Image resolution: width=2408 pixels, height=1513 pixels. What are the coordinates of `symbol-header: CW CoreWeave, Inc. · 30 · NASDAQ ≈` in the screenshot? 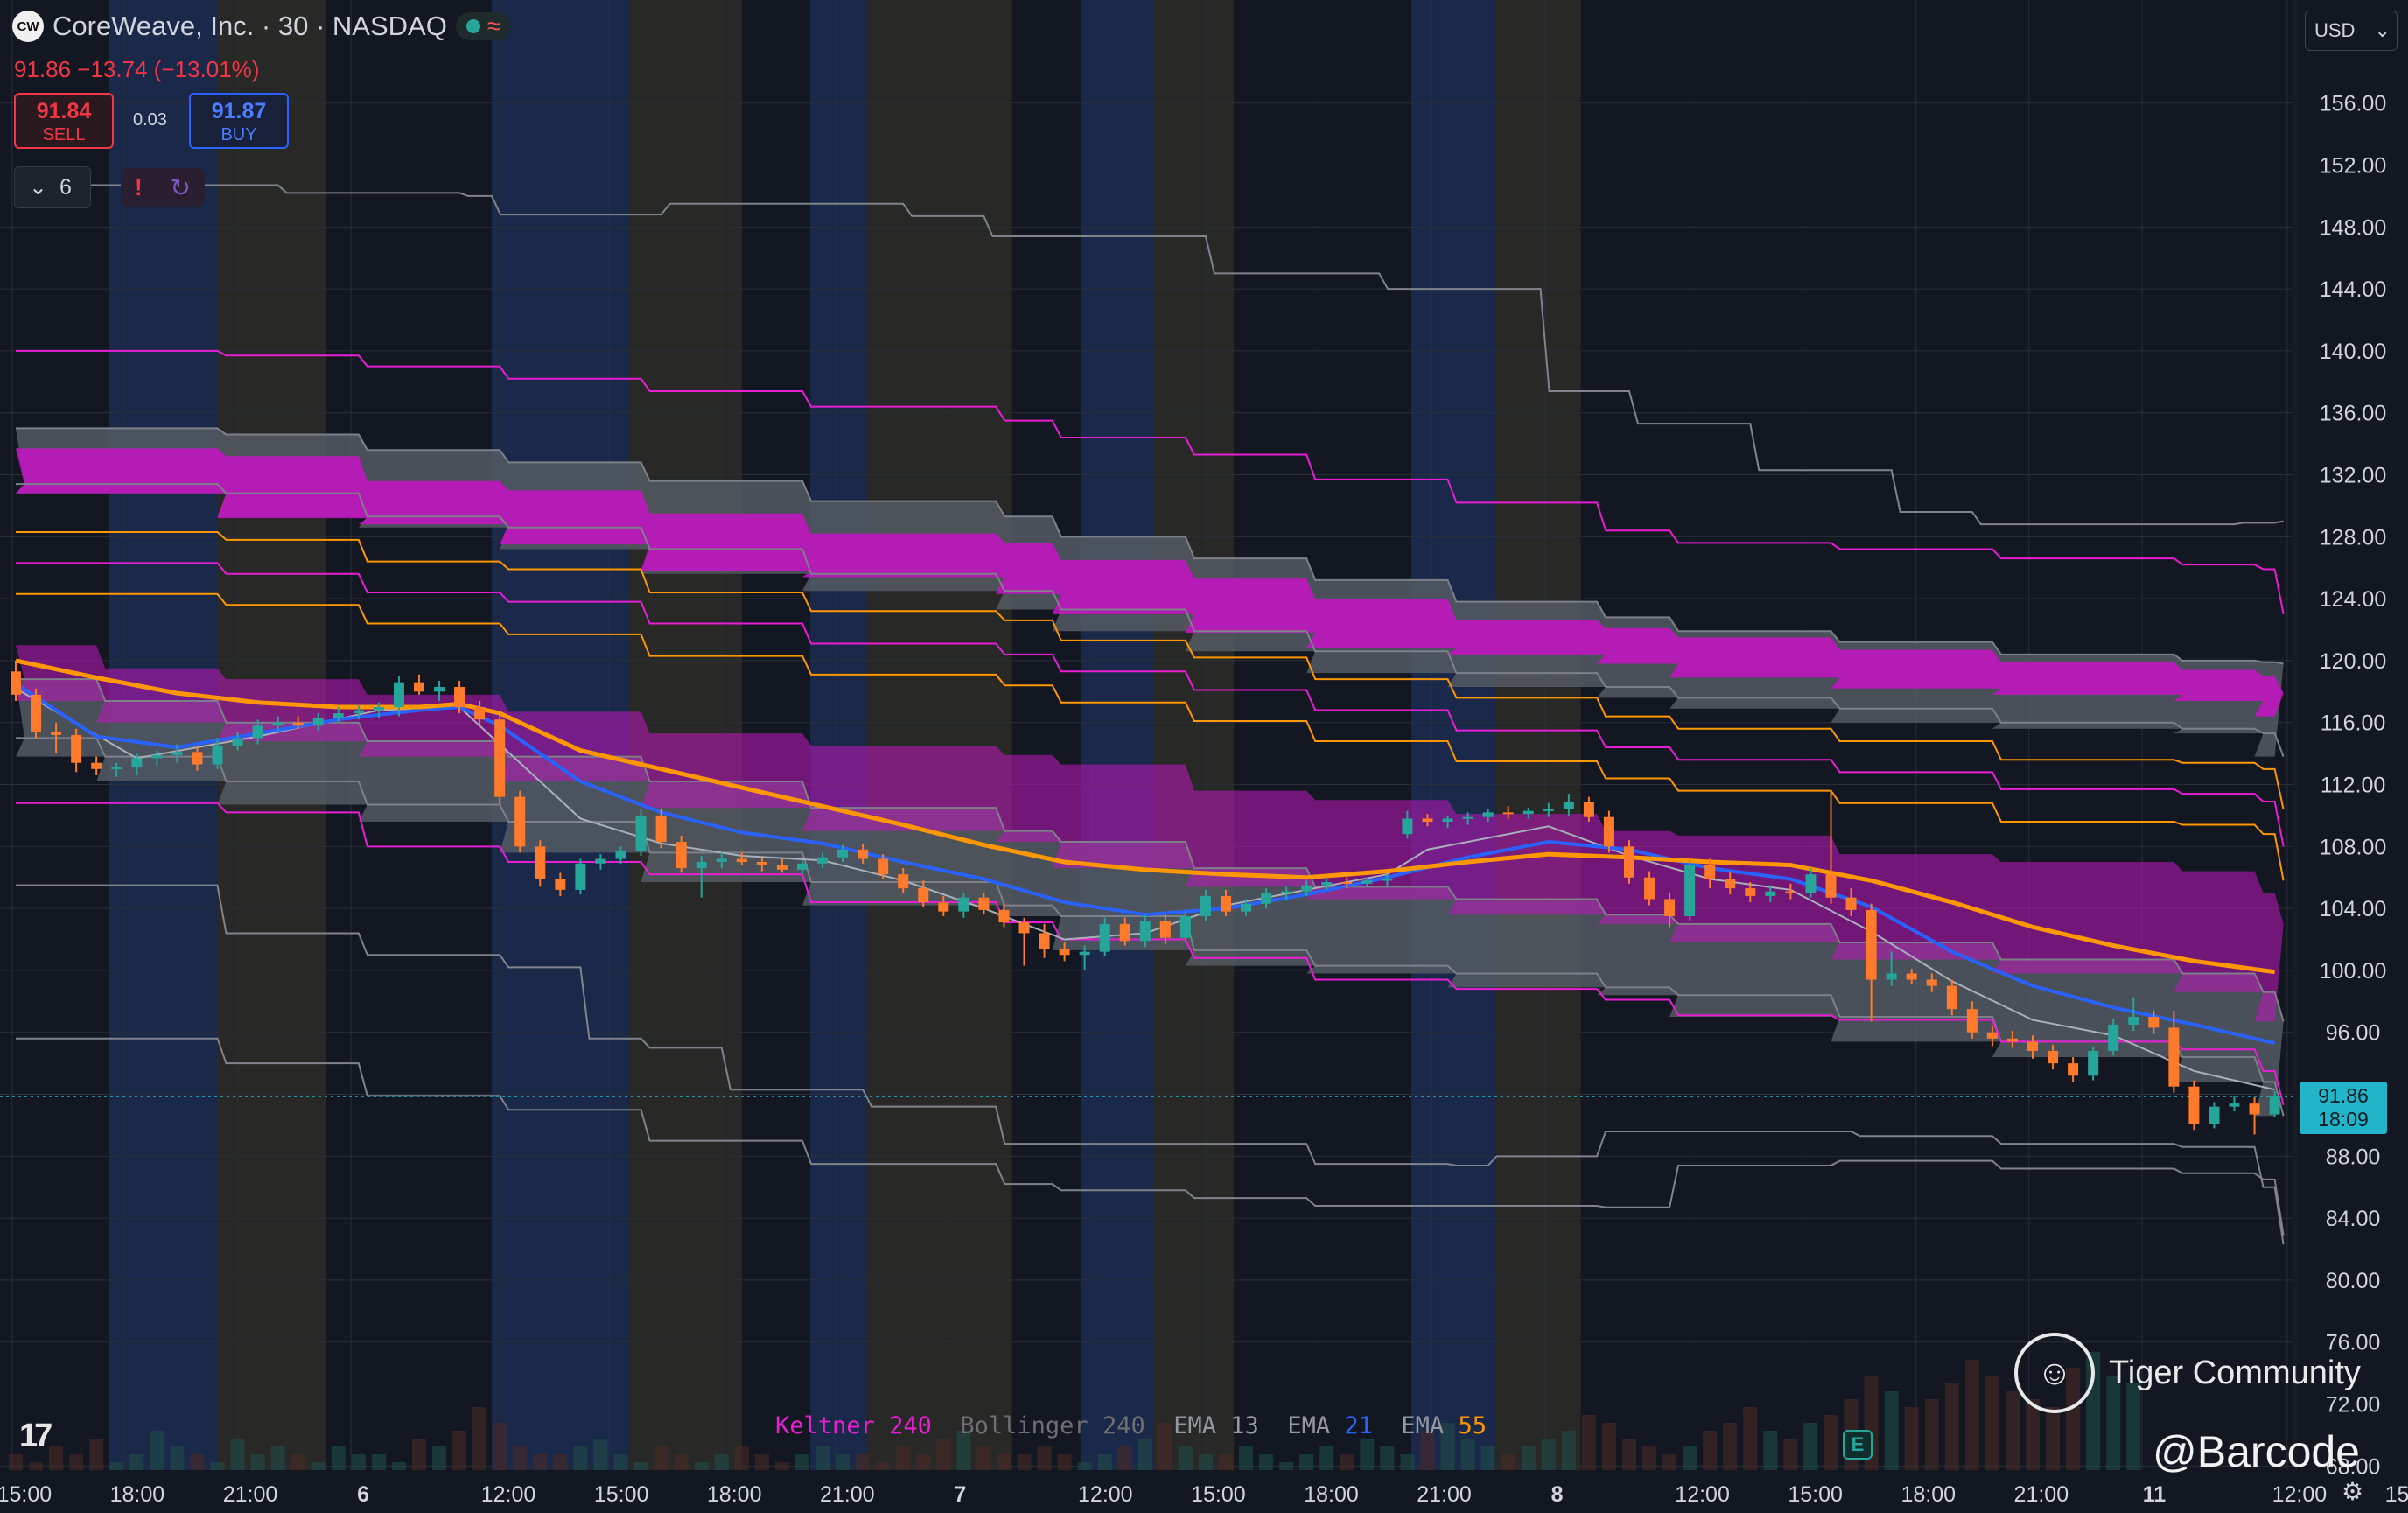 It's located at (262, 26).